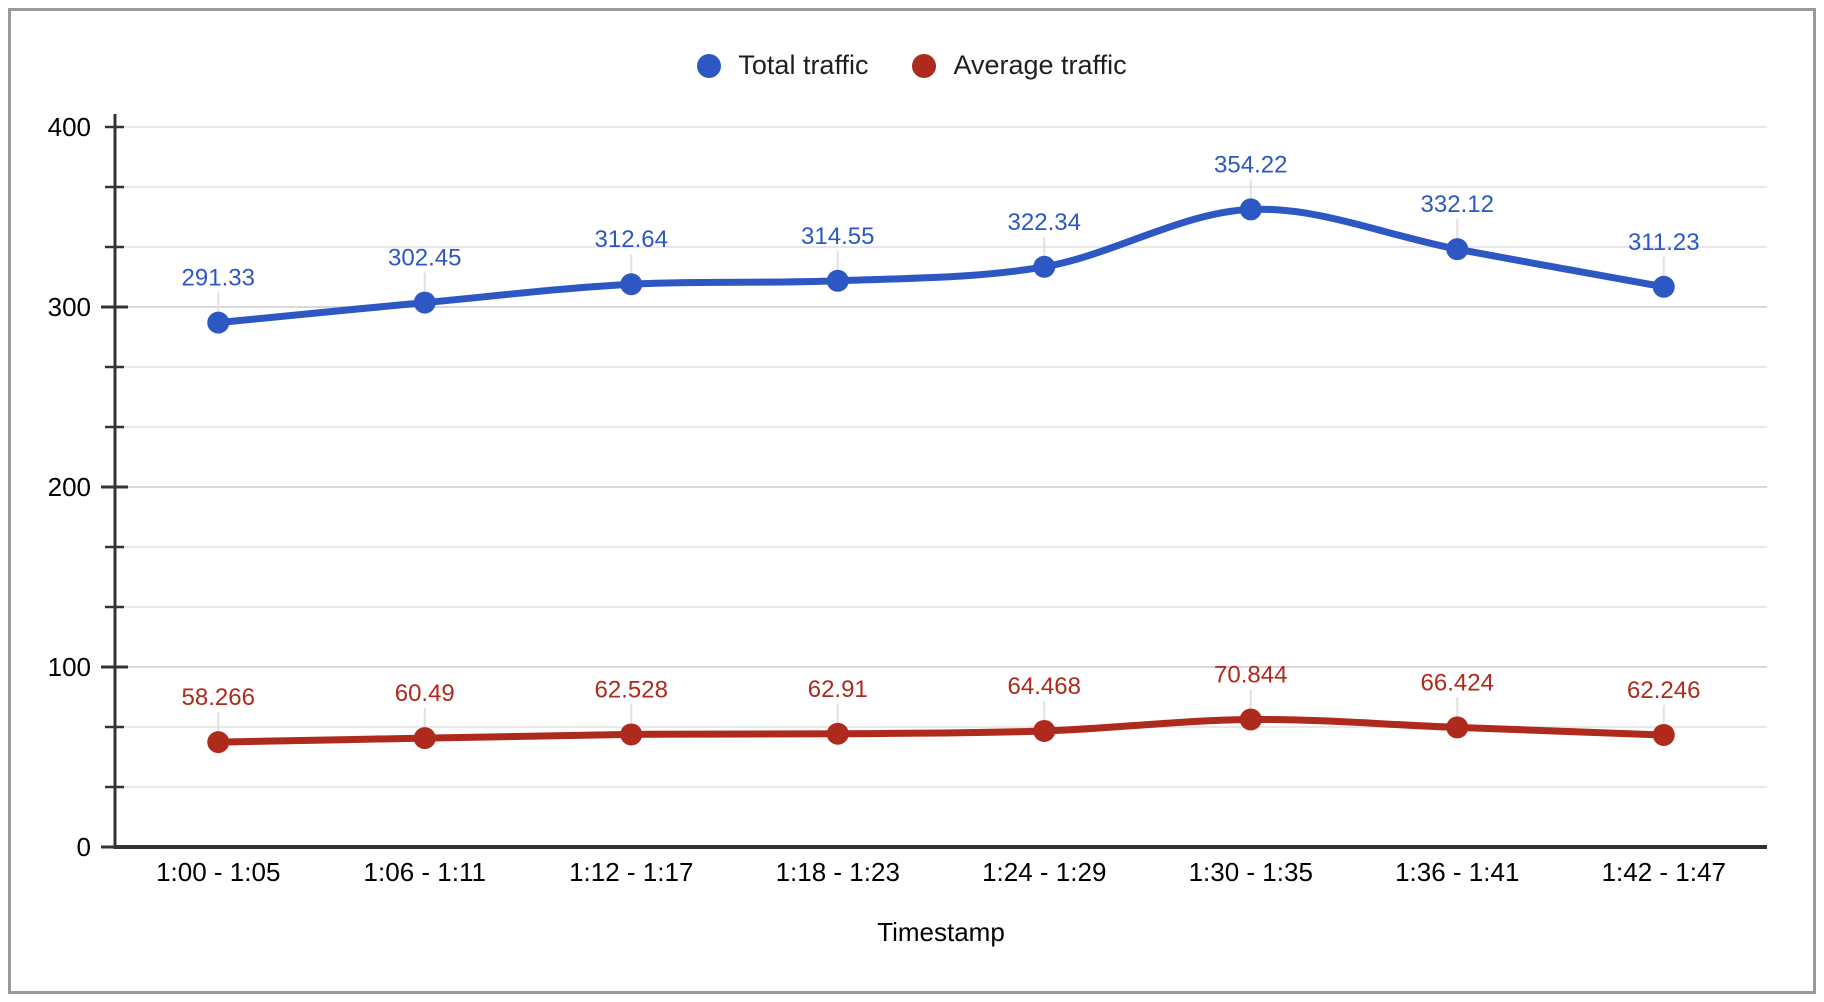  What do you see at coordinates (69, 127) in the screenshot?
I see `y-tick-label: 400` at bounding box center [69, 127].